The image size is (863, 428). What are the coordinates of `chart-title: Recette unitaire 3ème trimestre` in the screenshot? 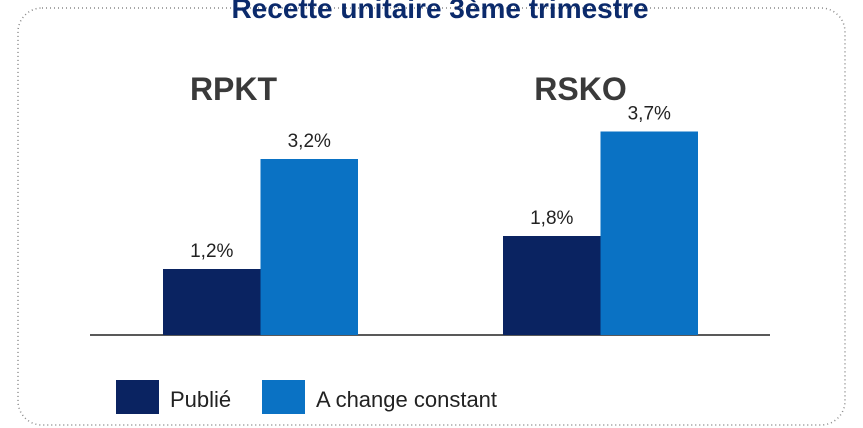 It's located at (439, 12).